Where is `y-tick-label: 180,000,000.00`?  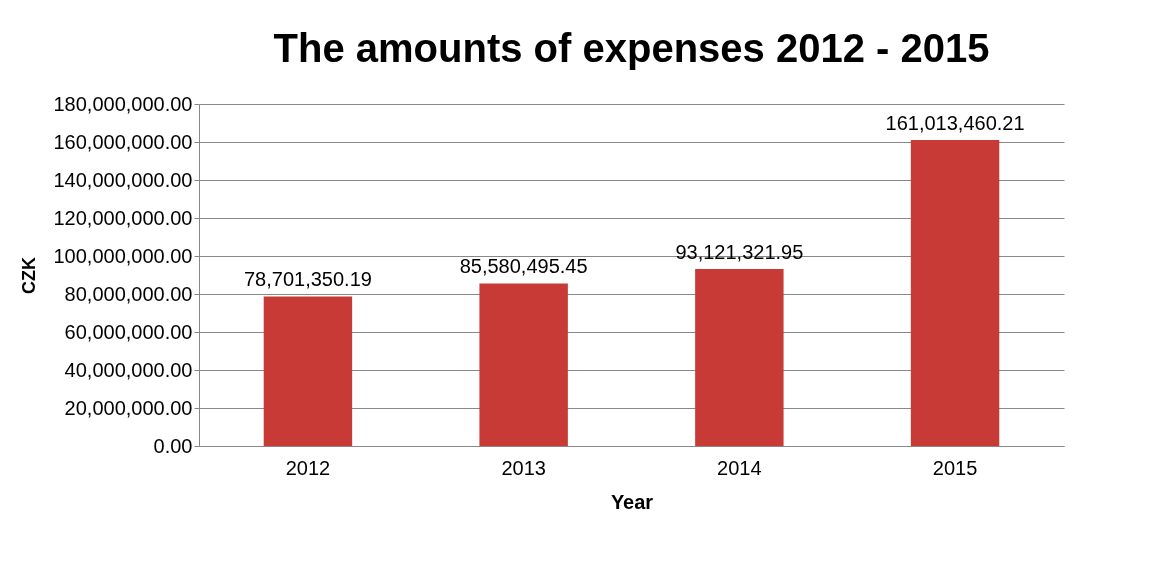
y-tick-label: 180,000,000.00 is located at coordinates (123, 103).